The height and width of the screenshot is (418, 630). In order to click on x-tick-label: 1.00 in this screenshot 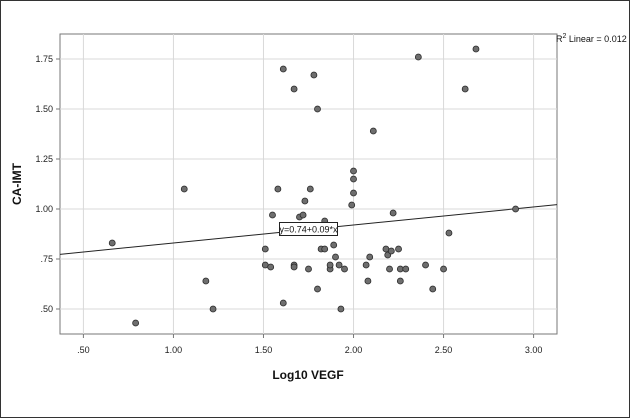, I will do `click(174, 350)`.